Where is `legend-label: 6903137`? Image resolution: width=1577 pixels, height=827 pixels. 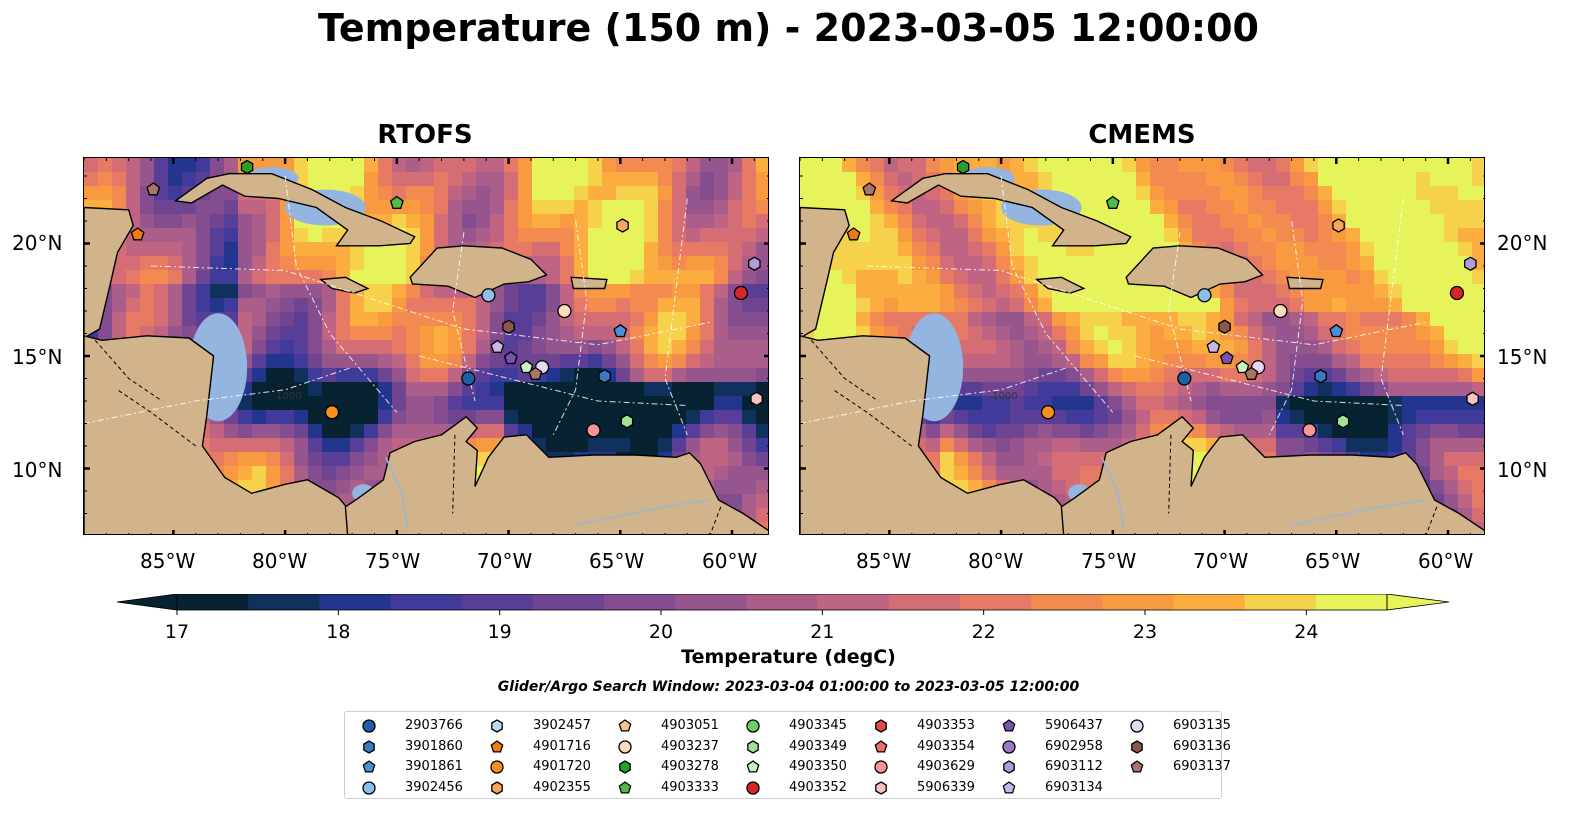
legend-label: 6903137 is located at coordinates (1202, 766).